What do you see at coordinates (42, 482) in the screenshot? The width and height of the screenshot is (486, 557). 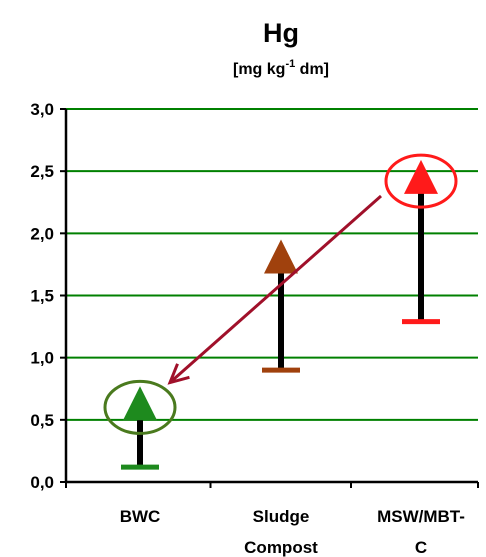 I see `y-tick-label: 0,0` at bounding box center [42, 482].